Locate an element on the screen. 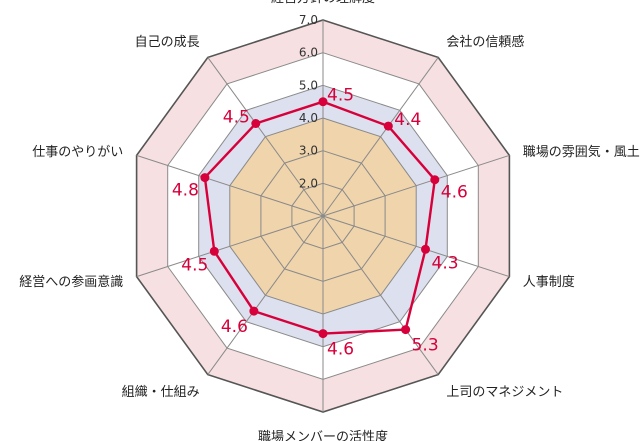 The width and height of the screenshot is (640, 441). axis-label: 自己の成長 is located at coordinates (167, 42).